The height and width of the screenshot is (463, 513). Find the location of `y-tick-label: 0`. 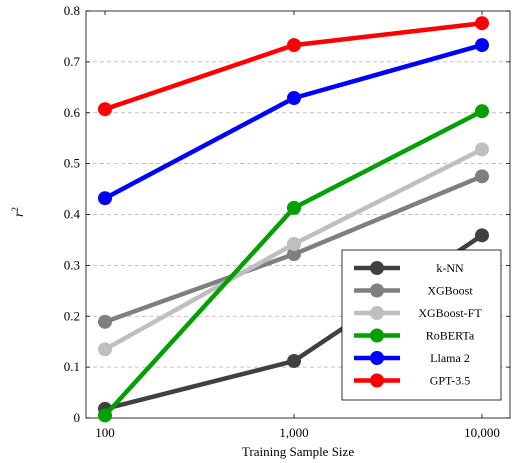

y-tick-label: 0 is located at coordinates (77, 417).